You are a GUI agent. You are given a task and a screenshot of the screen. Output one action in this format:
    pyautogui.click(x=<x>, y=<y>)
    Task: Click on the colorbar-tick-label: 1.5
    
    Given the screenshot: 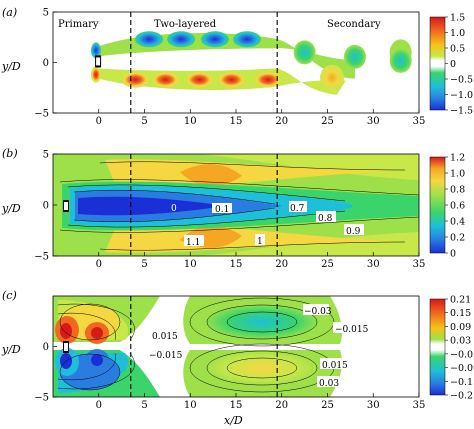 What is the action you would take?
    pyautogui.click(x=457, y=18)
    